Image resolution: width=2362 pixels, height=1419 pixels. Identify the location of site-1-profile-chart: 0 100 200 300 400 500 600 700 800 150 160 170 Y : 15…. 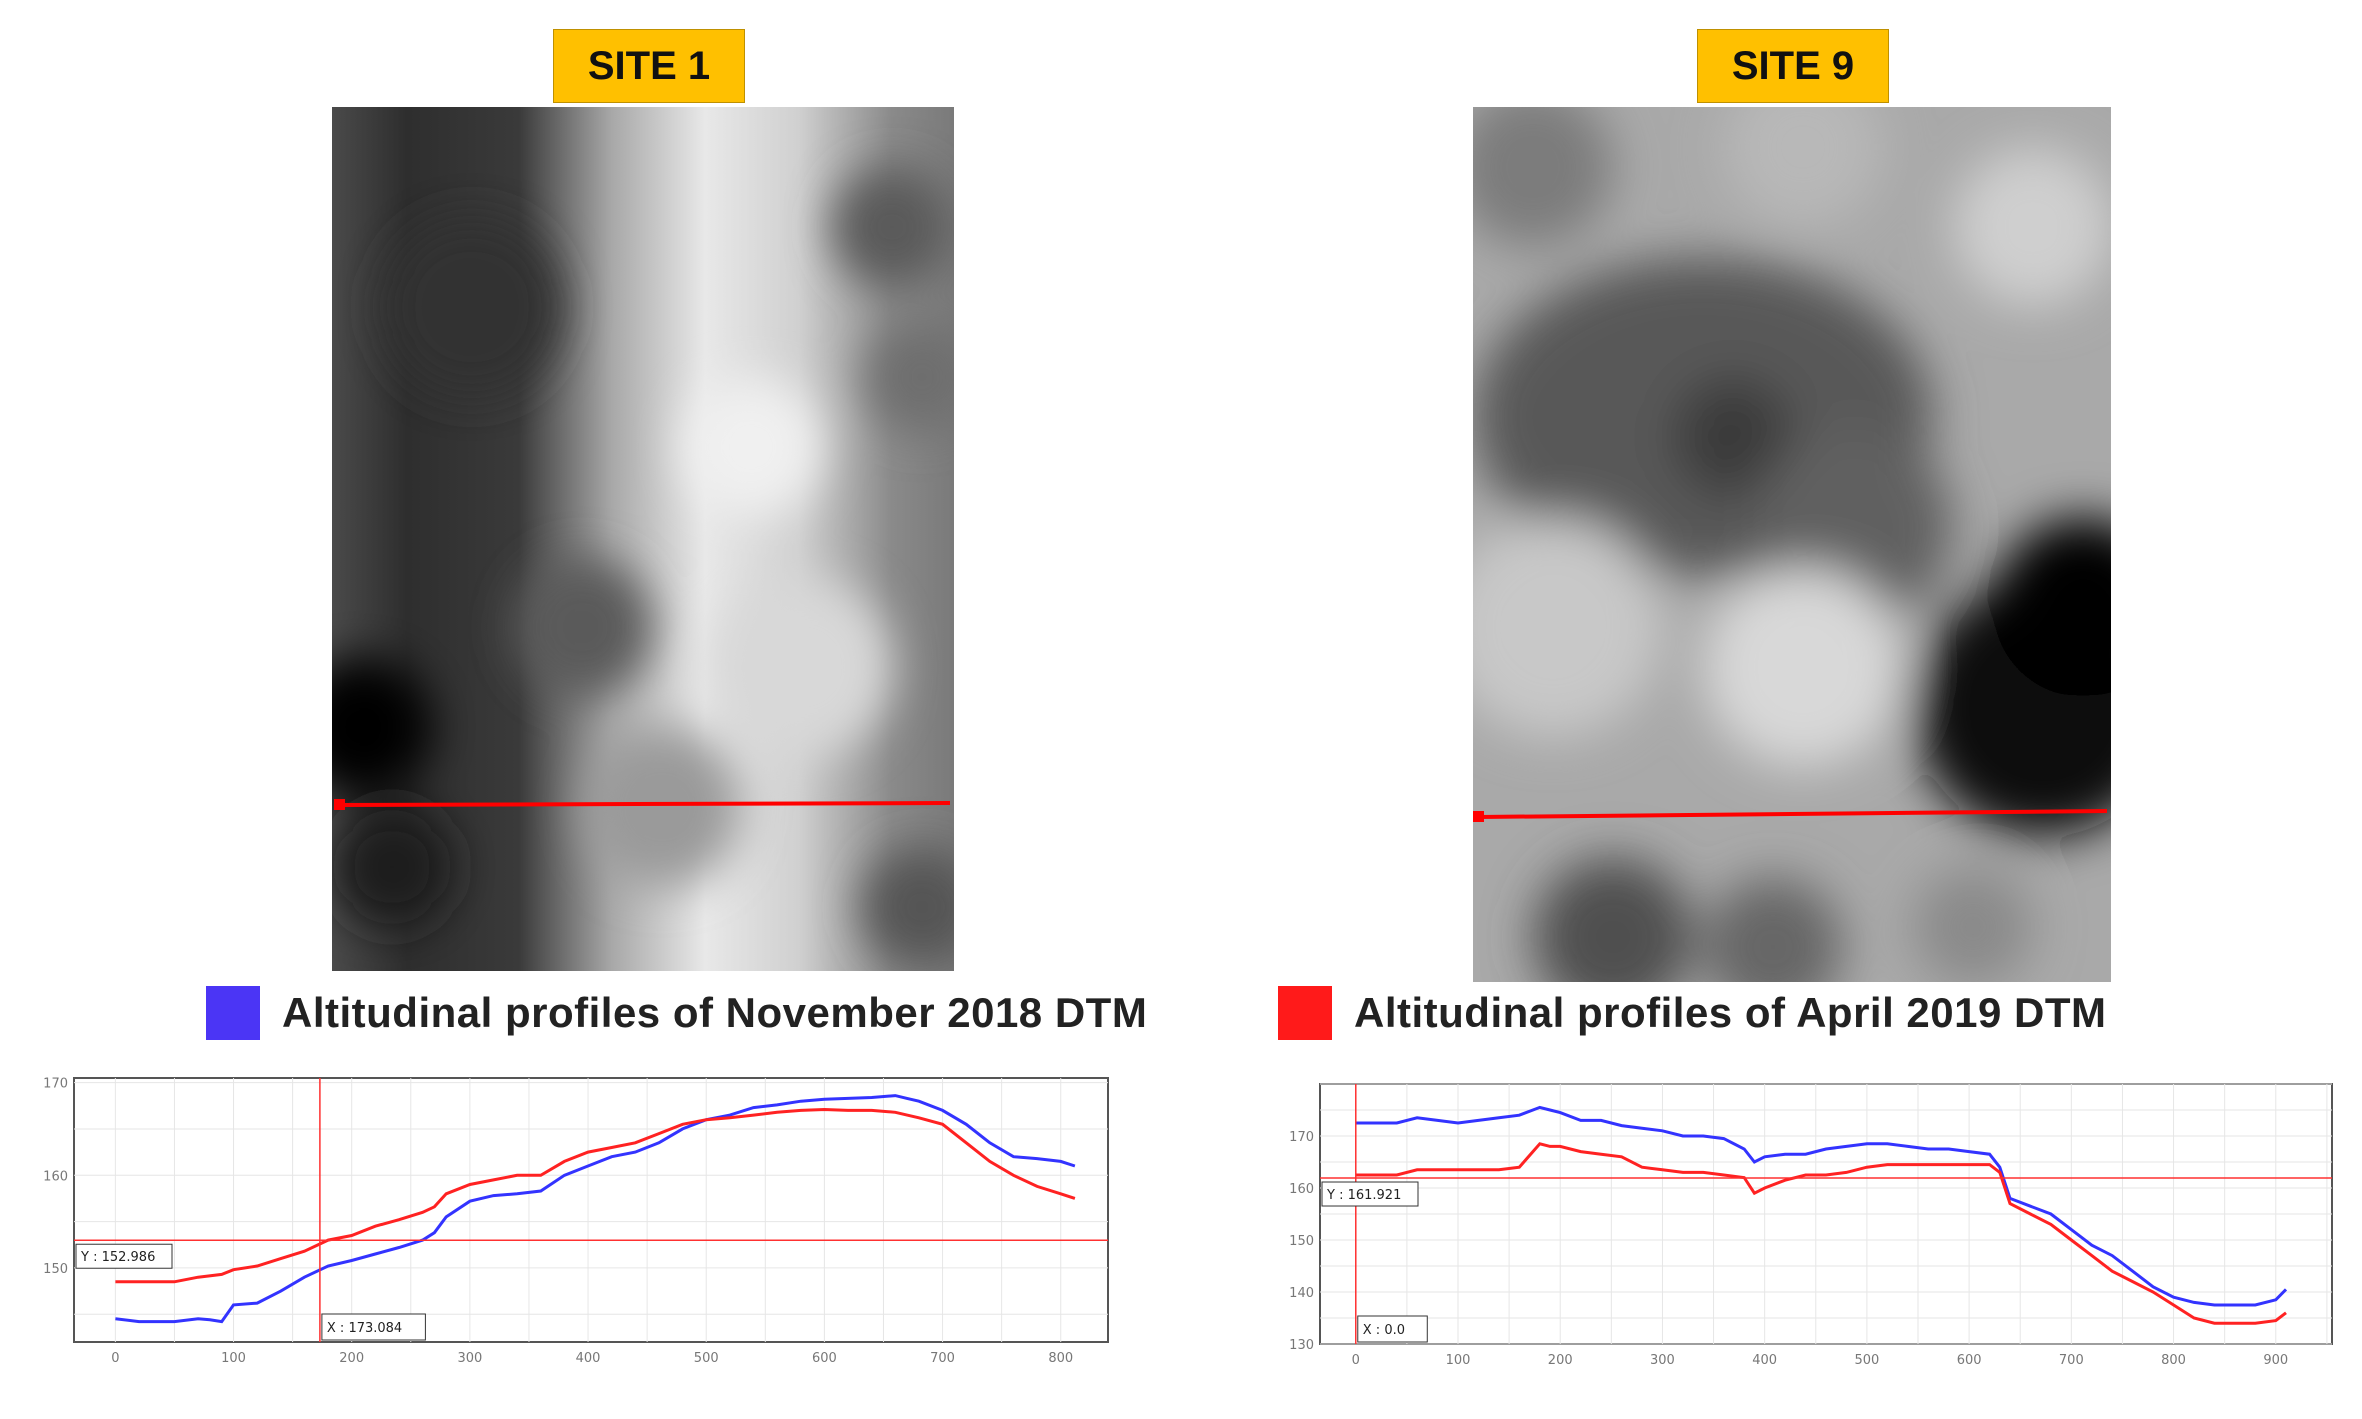
(576, 1221).